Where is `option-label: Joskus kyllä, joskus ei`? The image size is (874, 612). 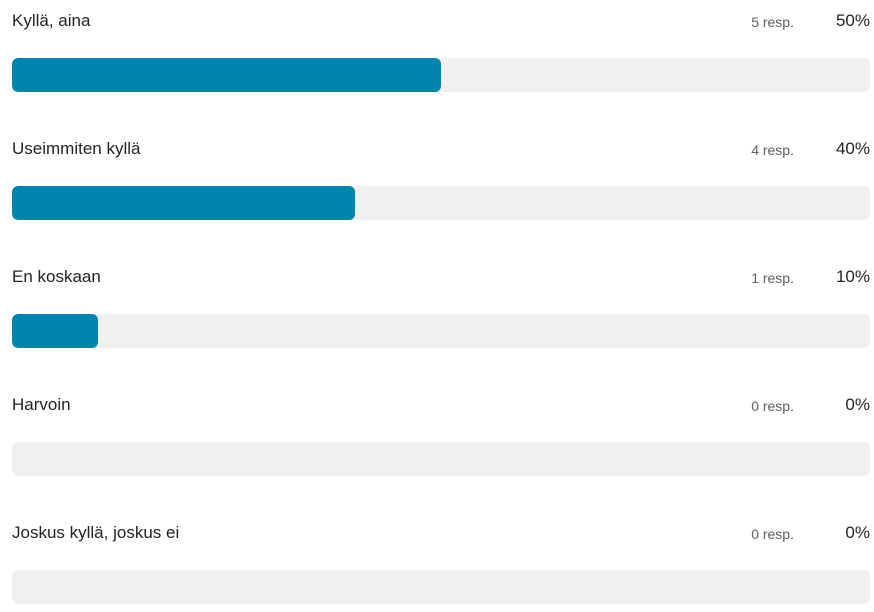 option-label: Joskus kyllä, joskus ei is located at coordinates (96, 532).